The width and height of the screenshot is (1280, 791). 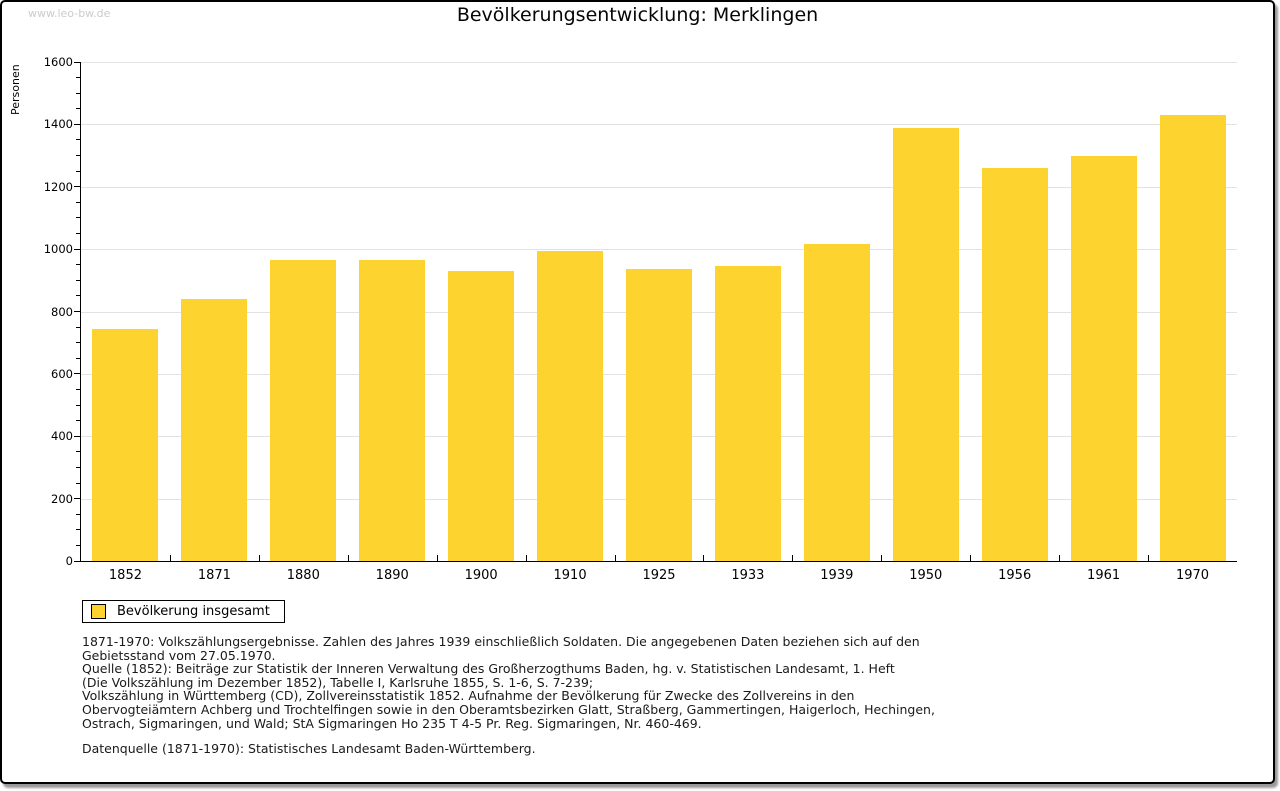 I want to click on y-tick-label: 400, so click(x=62, y=436).